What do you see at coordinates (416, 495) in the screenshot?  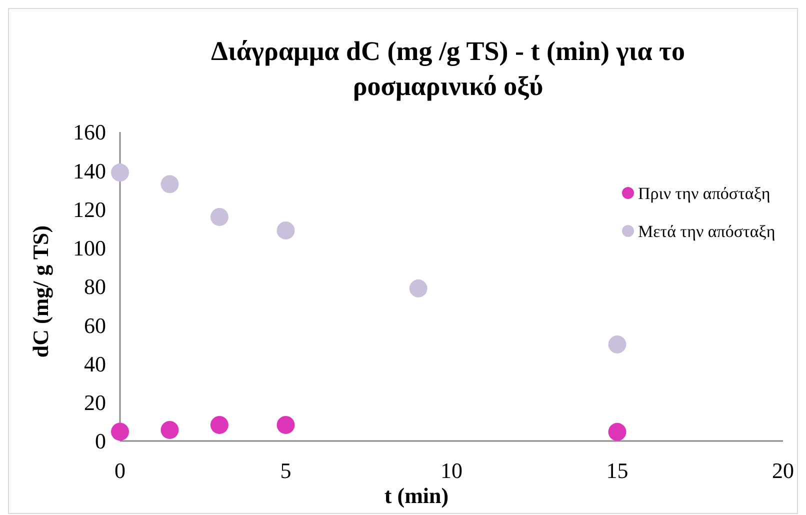 I see `x-axis-title: t (min)` at bounding box center [416, 495].